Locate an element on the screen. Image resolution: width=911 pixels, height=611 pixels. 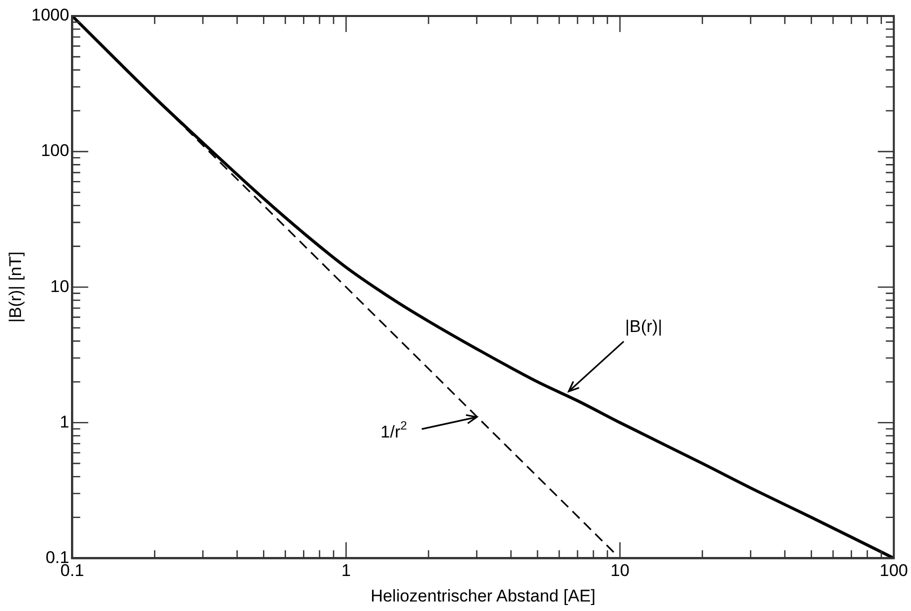
x-axis-title: Heliozentrischer Abstand [AE] is located at coordinates (483, 596).